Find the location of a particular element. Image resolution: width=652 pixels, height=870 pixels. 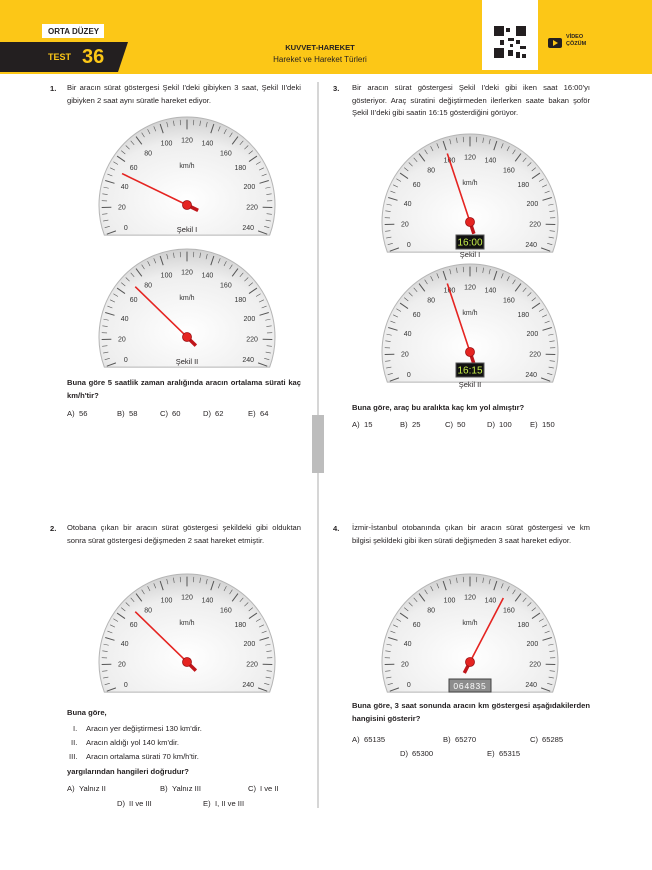

option-letter: D) is located at coordinates (491, 424).